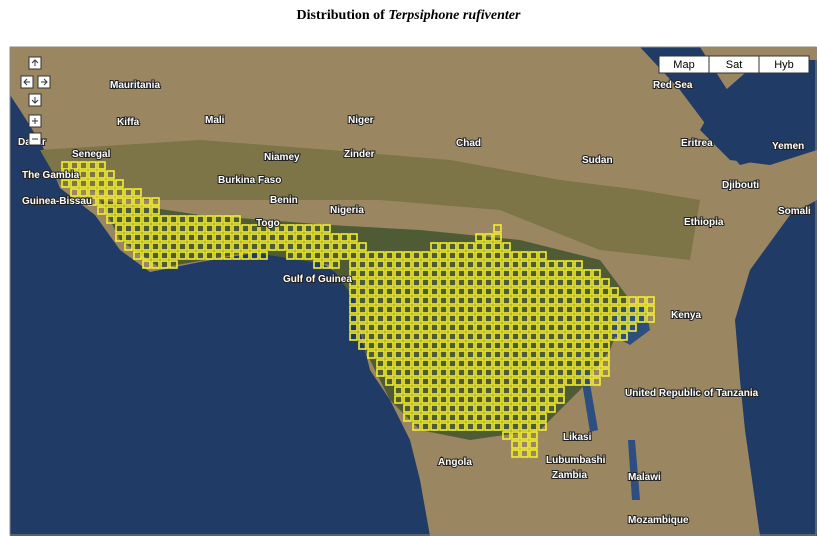 This screenshot has height=536, width=817. Describe the element at coordinates (784, 64) in the screenshot. I see `map-type-button` at that location.